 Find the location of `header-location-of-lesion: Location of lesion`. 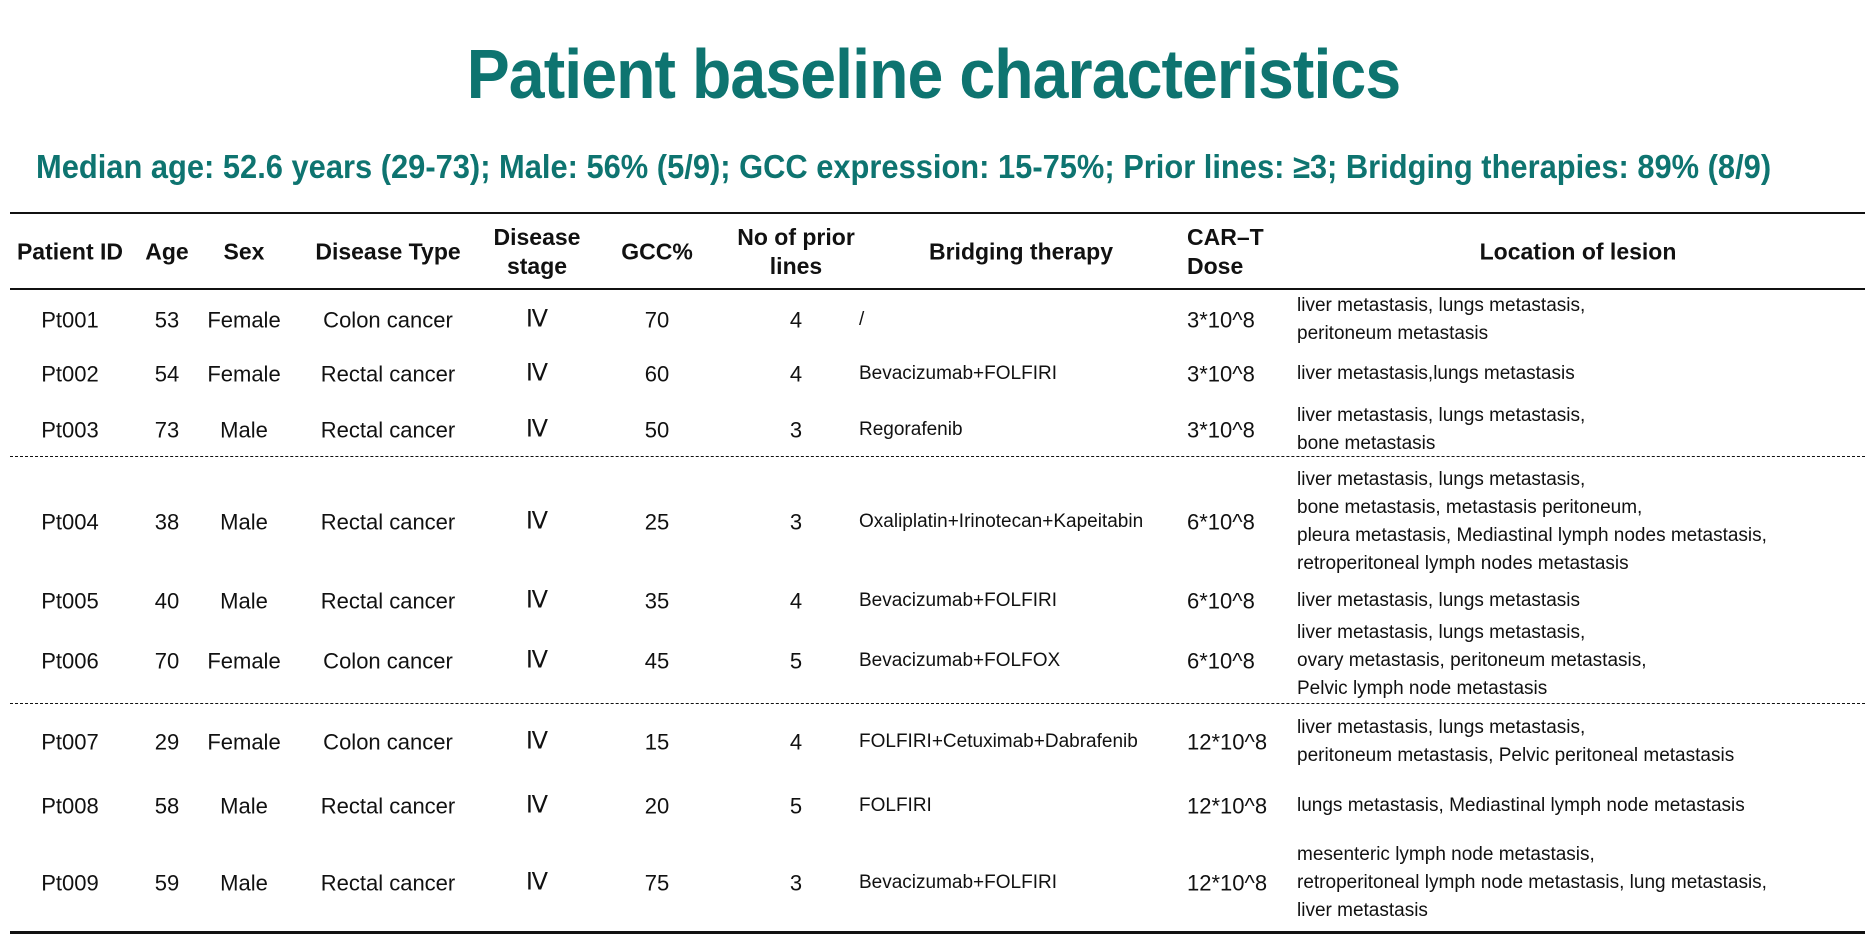

header-location-of-lesion: Location of lesion is located at coordinates (1578, 251).